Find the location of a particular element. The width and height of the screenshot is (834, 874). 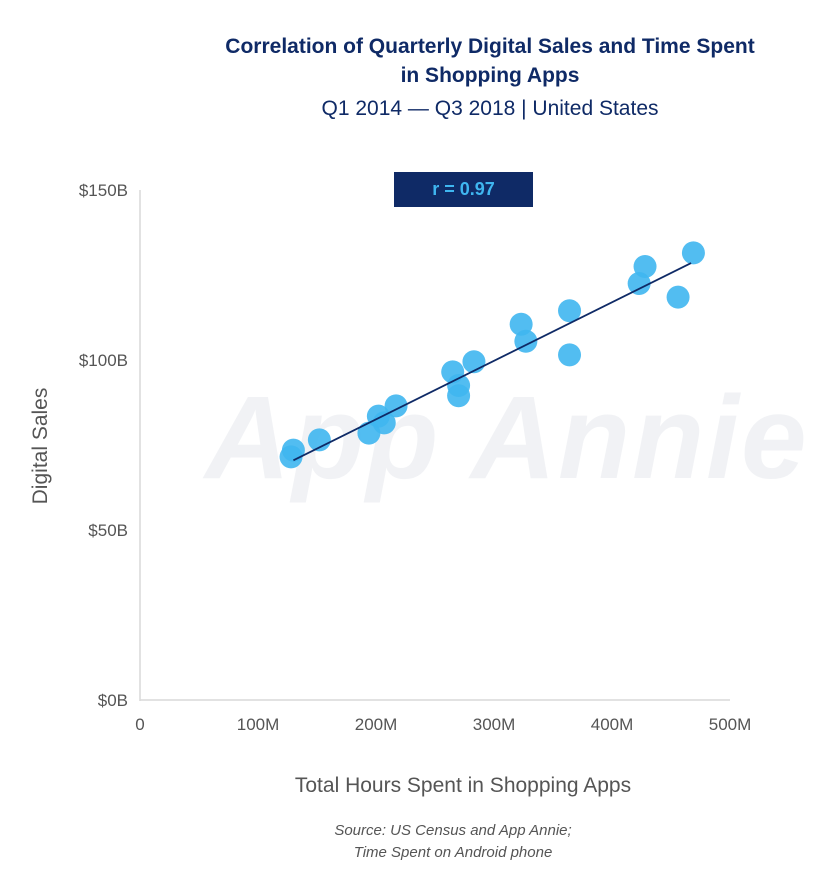

source-line2: Time Spent on Android phone is located at coordinates (453, 852).